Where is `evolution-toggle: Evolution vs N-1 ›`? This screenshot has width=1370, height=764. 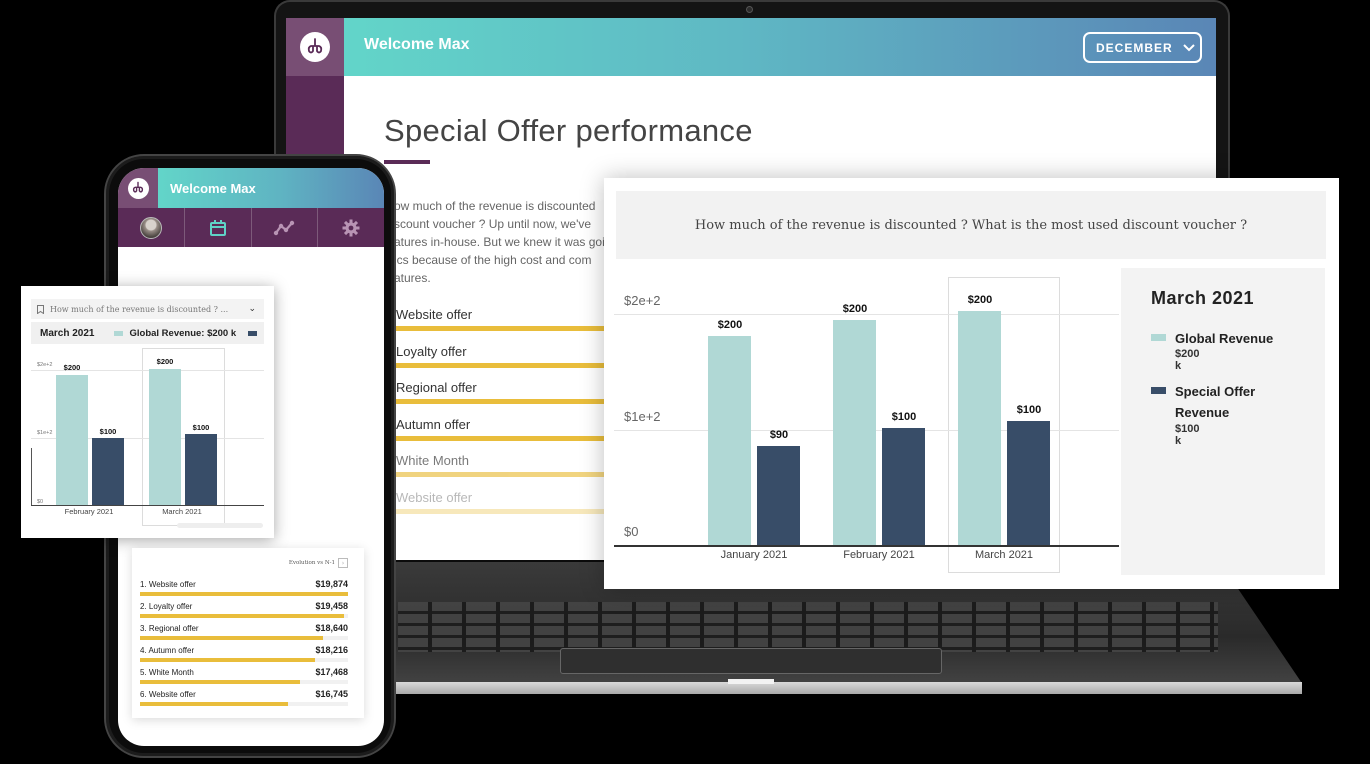
evolution-toggle: Evolution vs N-1 › is located at coordinates (318, 563).